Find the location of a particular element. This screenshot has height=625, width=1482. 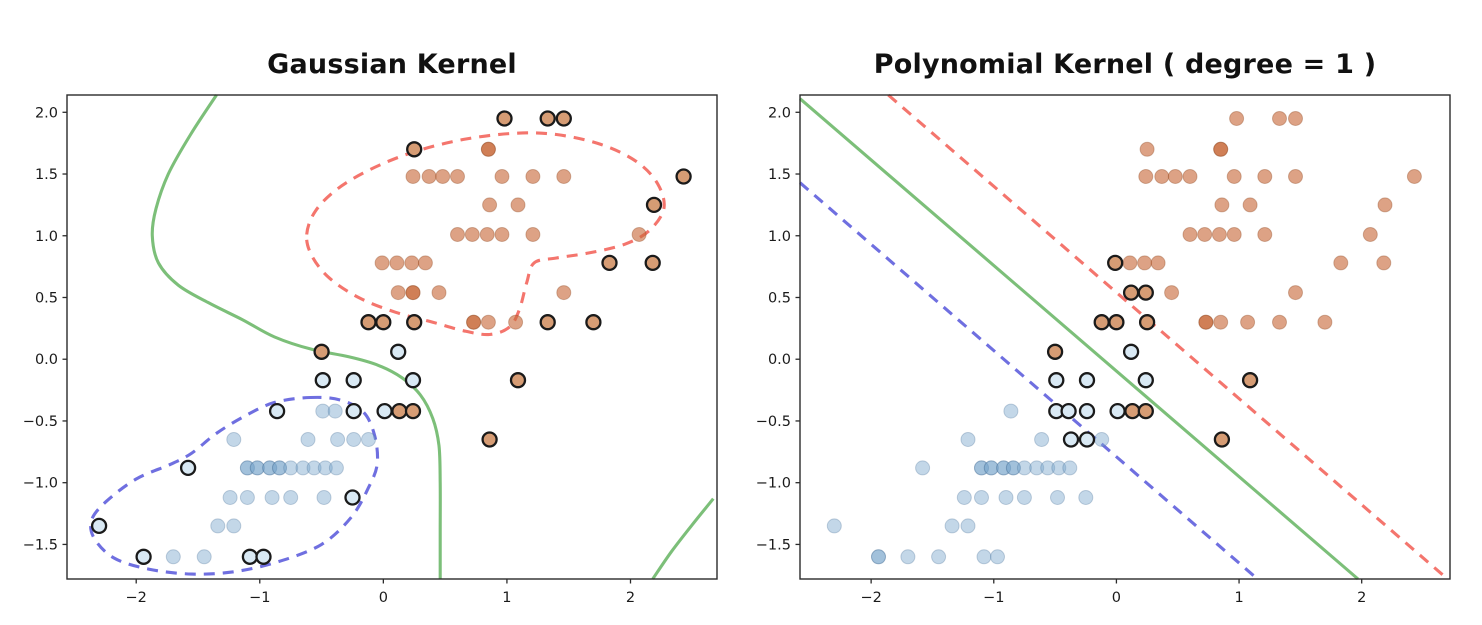

y-tick-label: −0.5 is located at coordinates (773, 422).